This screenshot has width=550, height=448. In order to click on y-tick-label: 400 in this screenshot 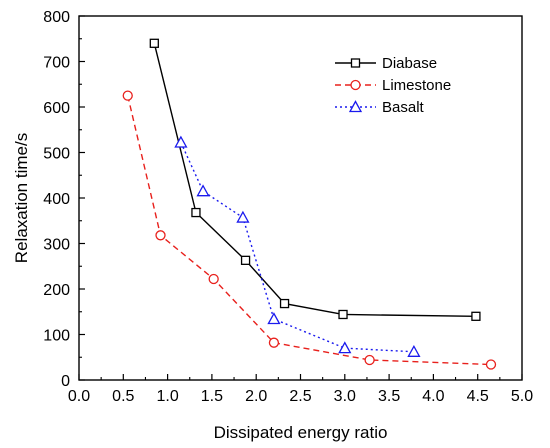, I will do `click(56, 199)`.